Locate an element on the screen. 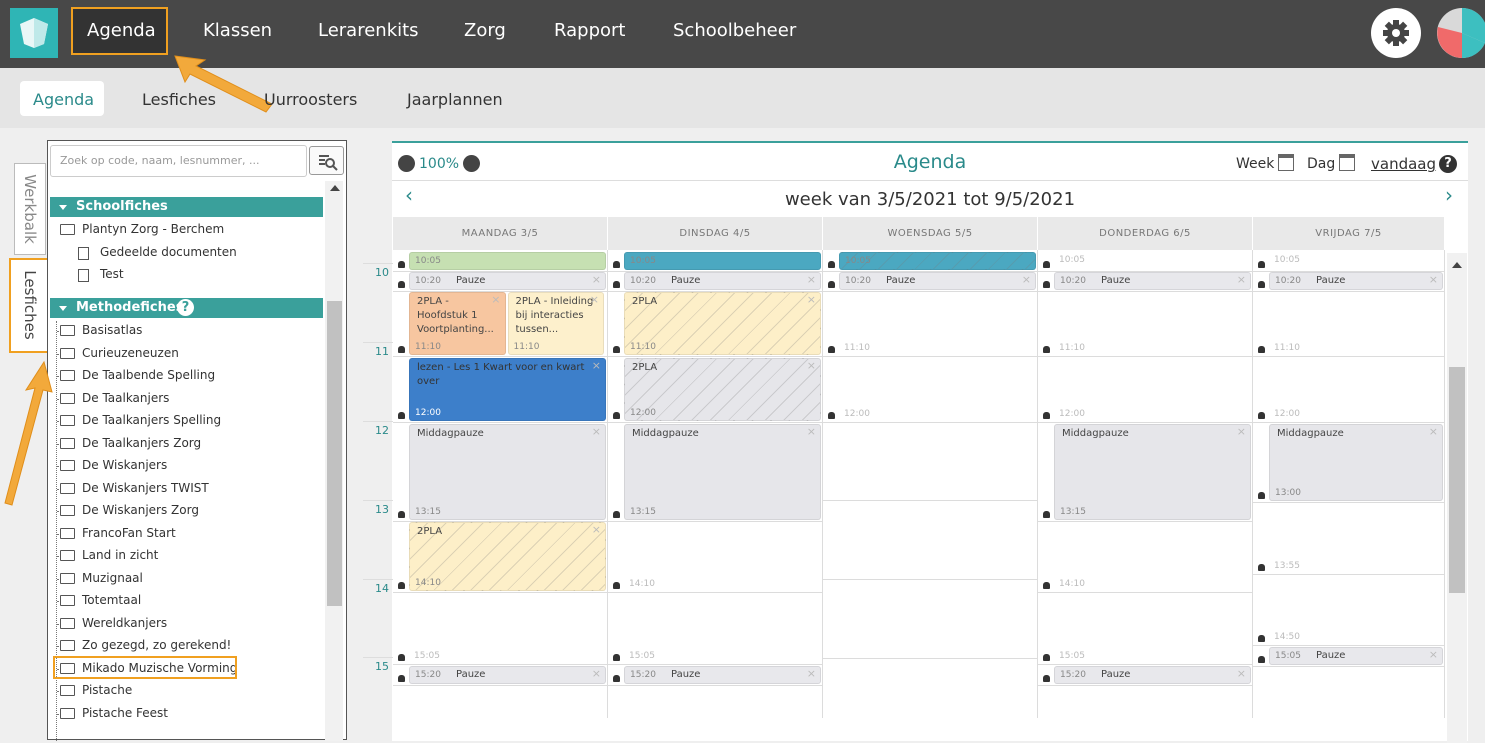 The height and width of the screenshot is (743, 1485). side-tab: Lesfiches is located at coordinates (30, 305).